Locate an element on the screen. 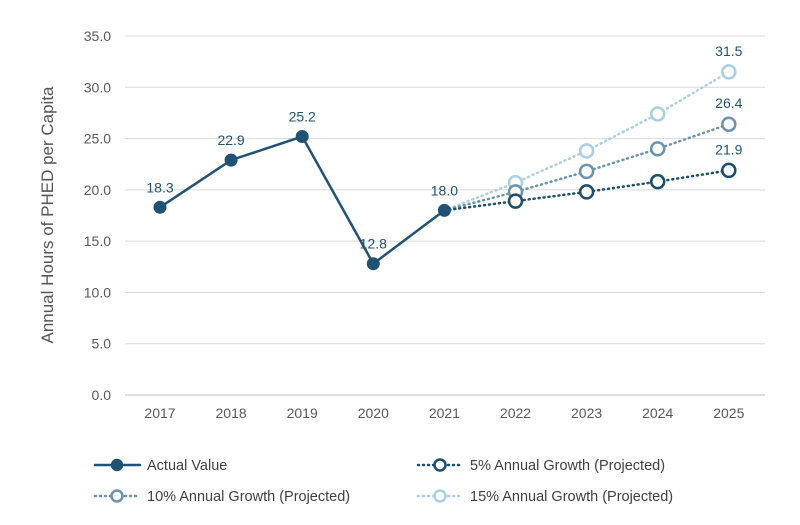  y-tick-label: 10.0 is located at coordinates (97, 292).